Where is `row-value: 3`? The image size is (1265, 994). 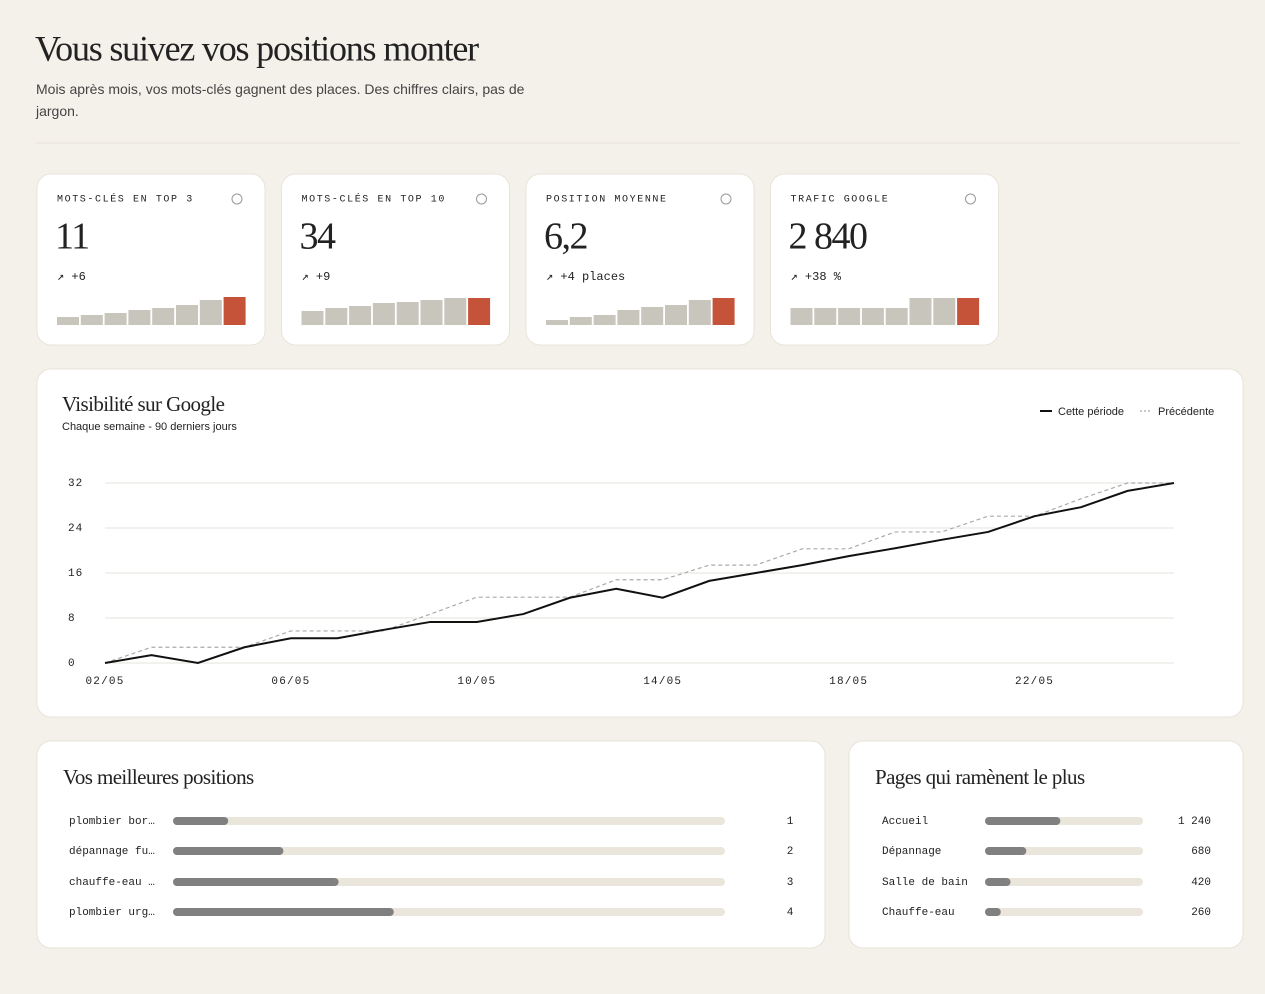
row-value: 3 is located at coordinates (790, 883).